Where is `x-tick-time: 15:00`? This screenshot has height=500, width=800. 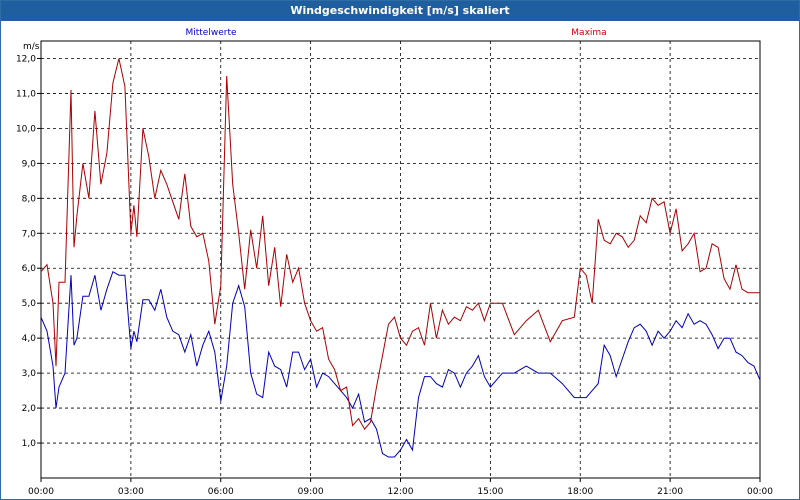 x-tick-time: 15:00 is located at coordinates (490, 492).